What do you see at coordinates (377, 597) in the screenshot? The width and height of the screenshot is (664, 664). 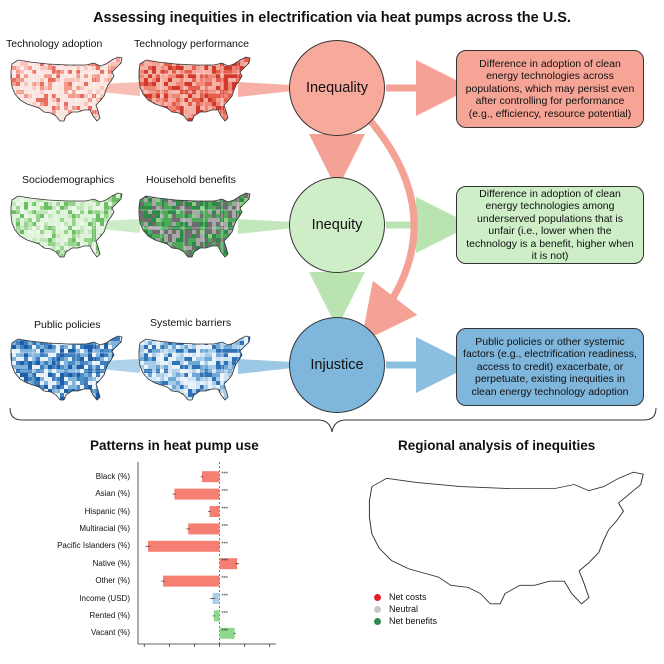 I see `net-costs-dot-icon` at bounding box center [377, 597].